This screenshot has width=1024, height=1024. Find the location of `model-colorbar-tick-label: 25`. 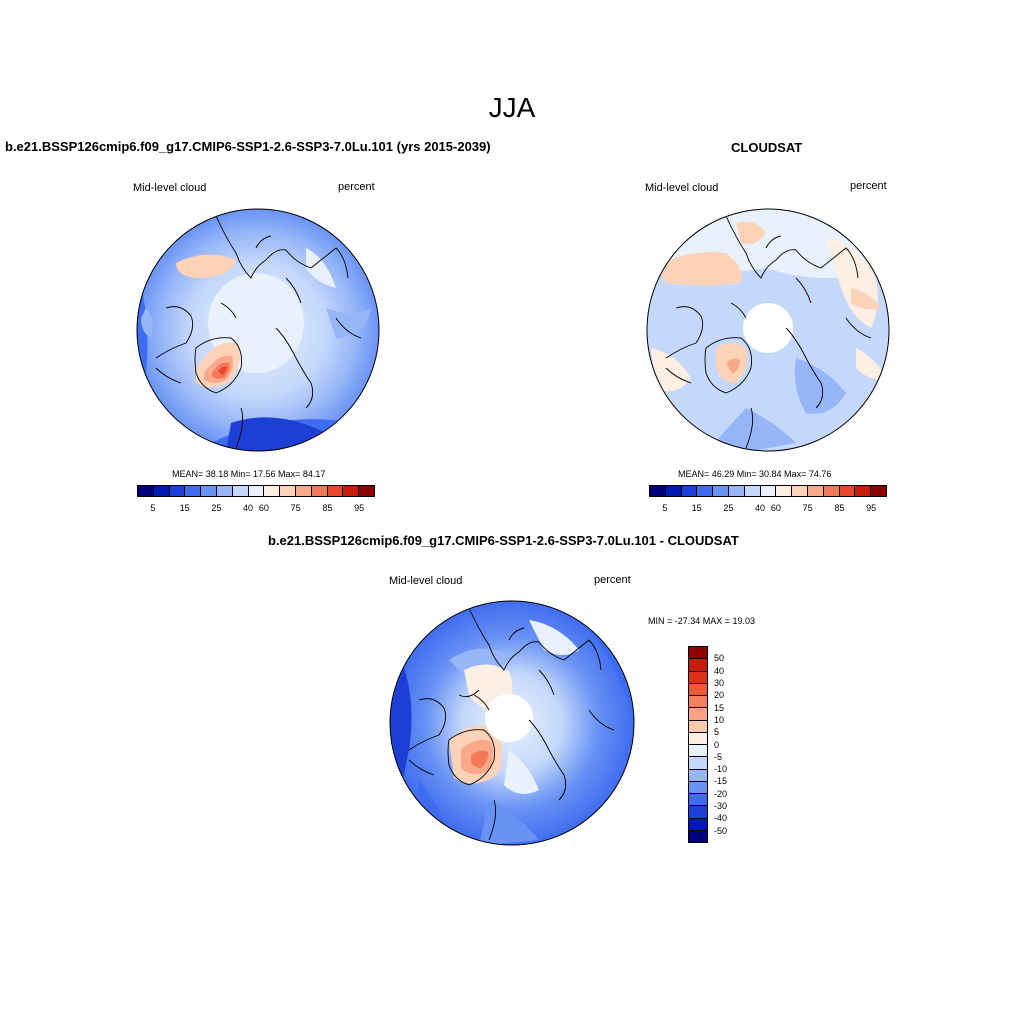

model-colorbar-tick-label: 25 is located at coordinates (216, 508).